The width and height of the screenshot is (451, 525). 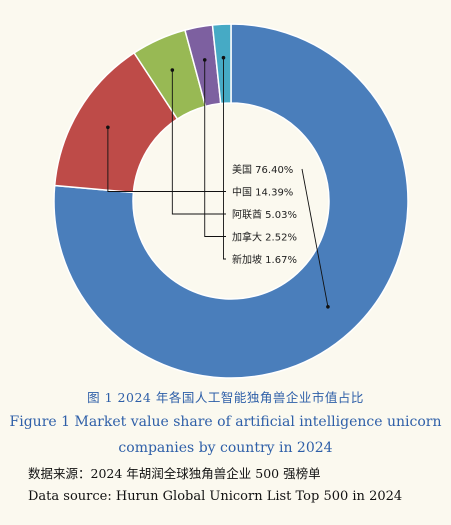 I want to click on figure-caption-en-line2: companies by country in 2024, so click(x=225, y=448).